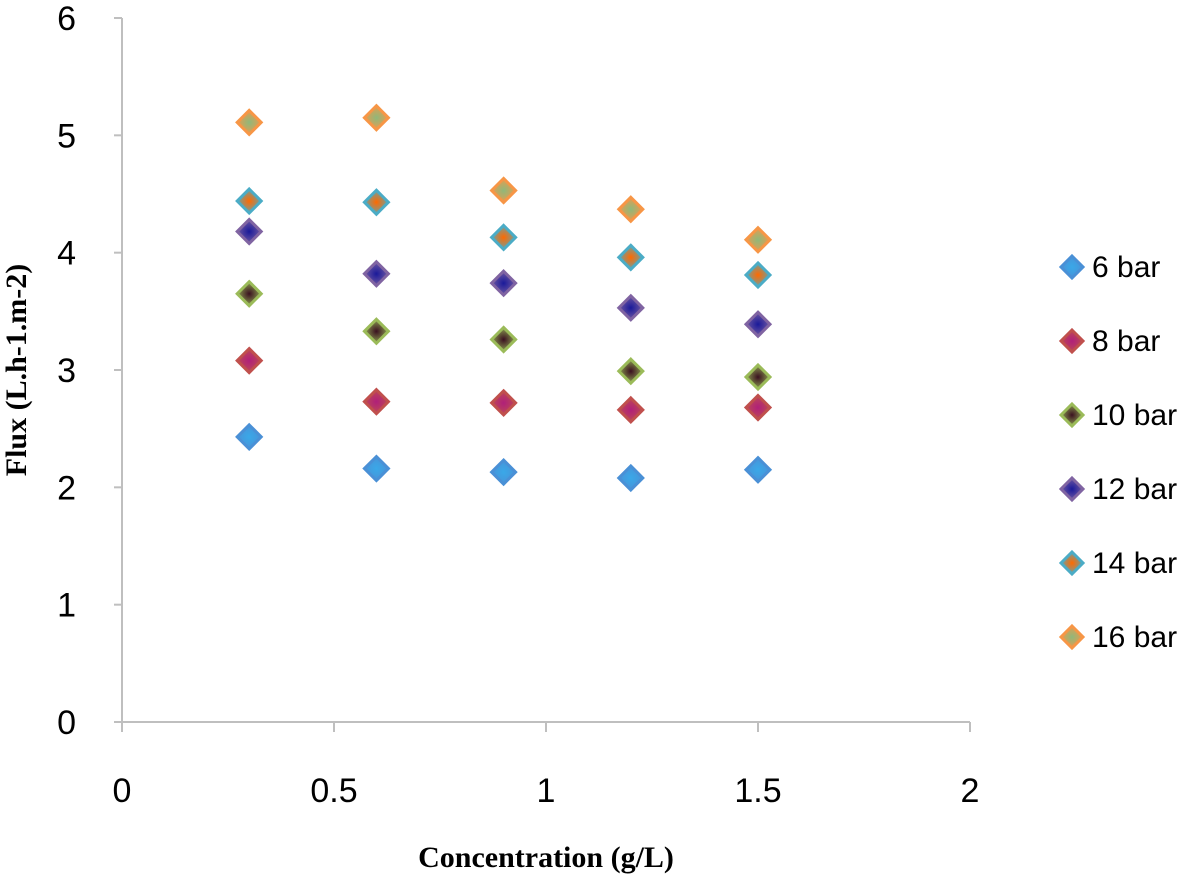 The width and height of the screenshot is (1200, 876). I want to click on x-tick-label: 1.5, so click(757, 791).